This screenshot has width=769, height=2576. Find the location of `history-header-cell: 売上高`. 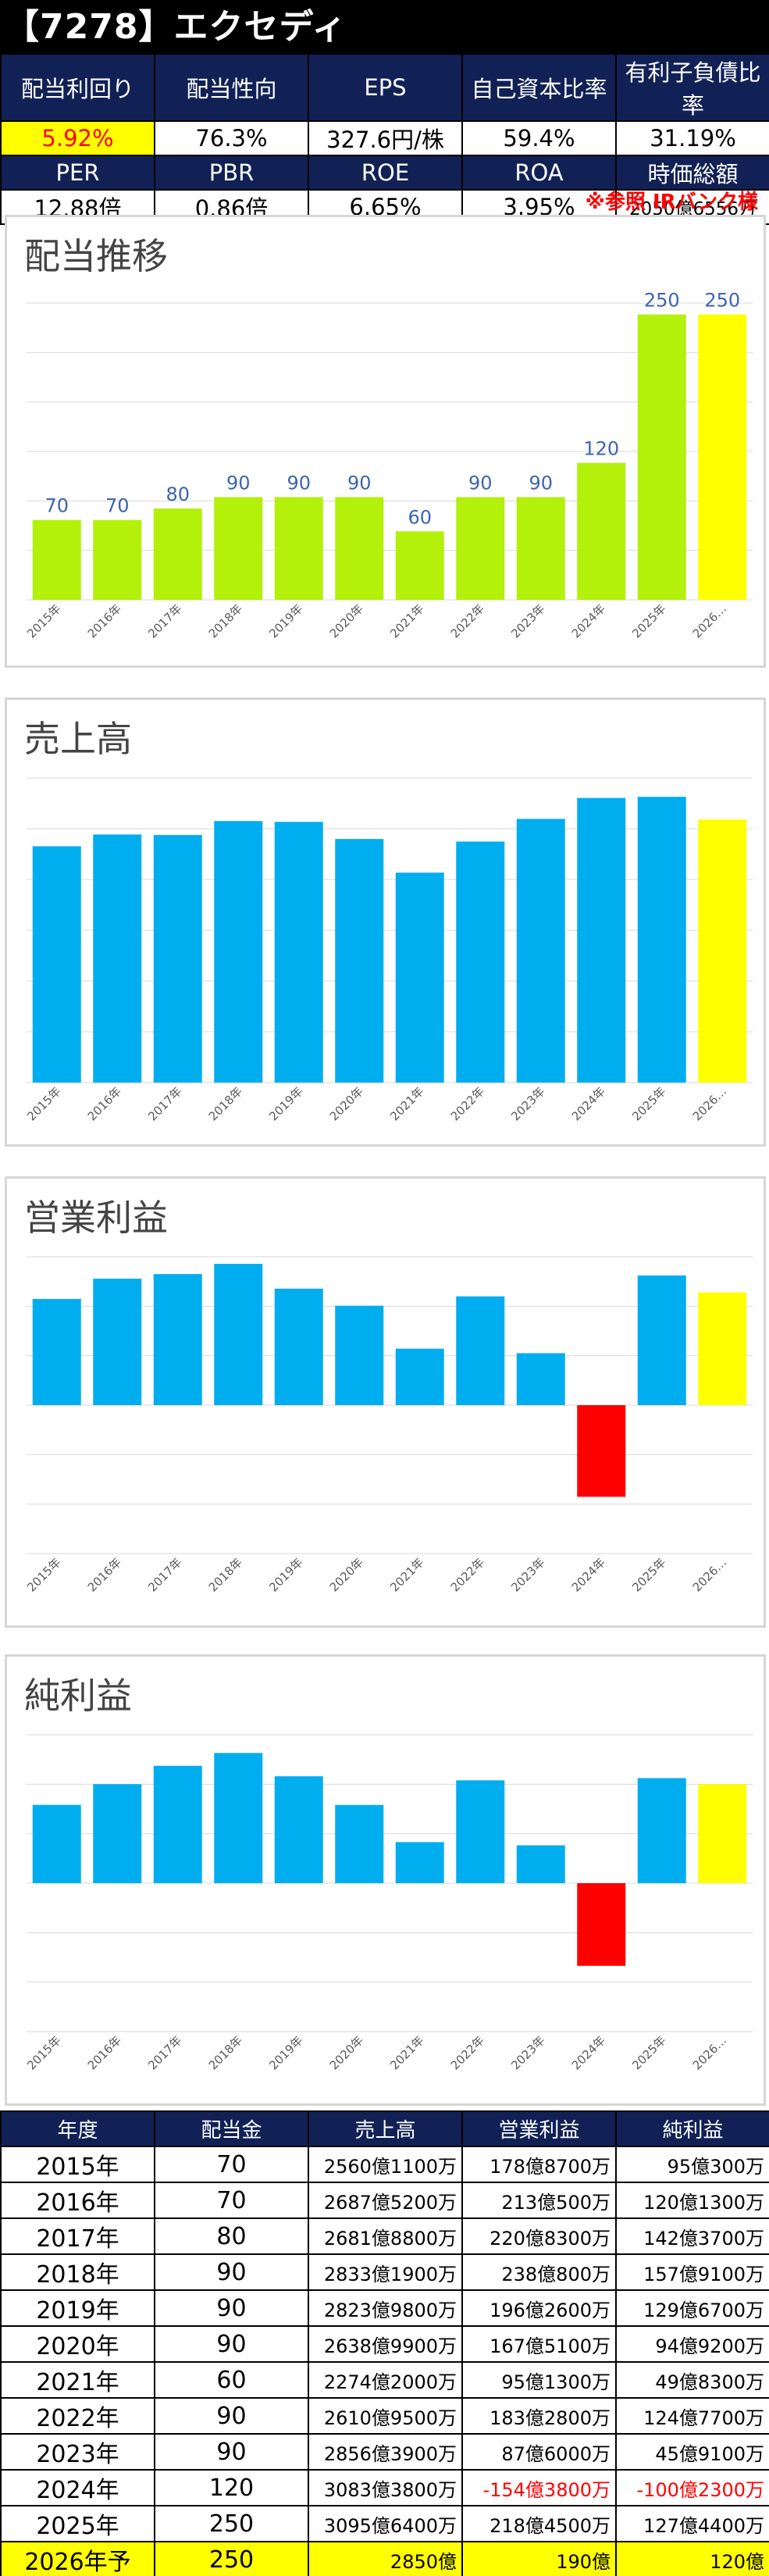

history-header-cell: 売上高 is located at coordinates (385, 2128).